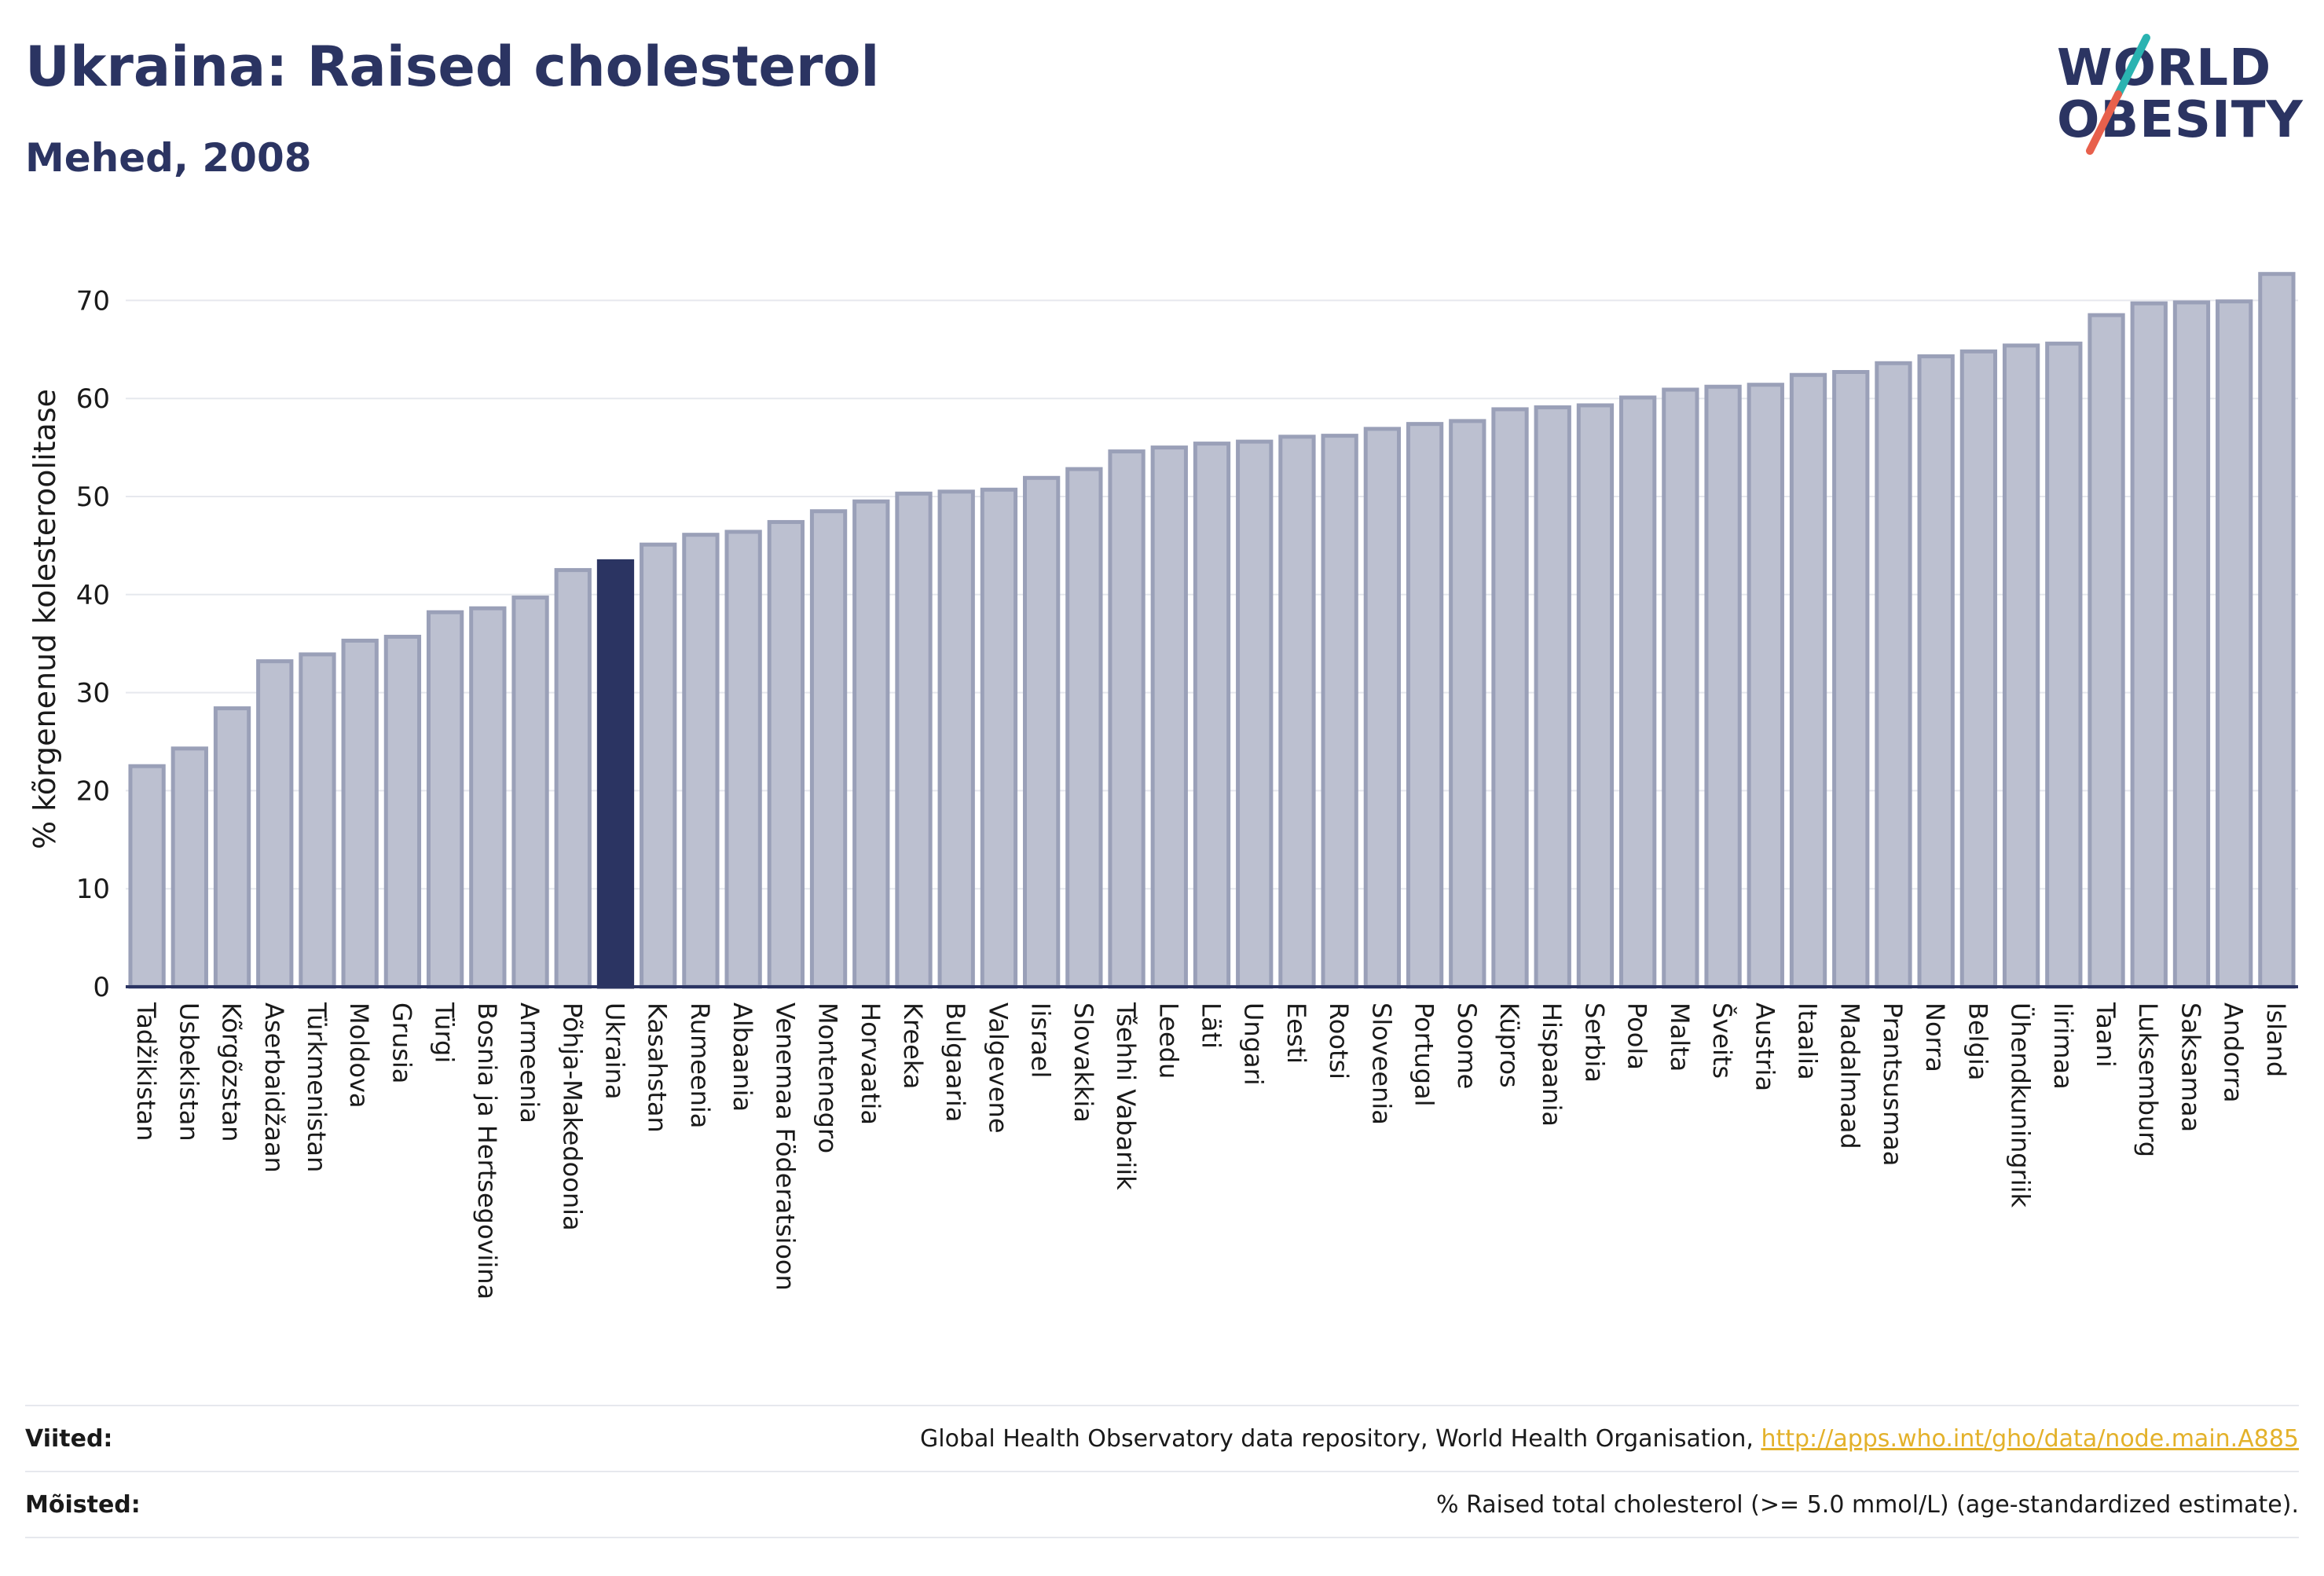 This screenshot has width=2324, height=1576. Describe the element at coordinates (1168, 1040) in the screenshot. I see `x-tick-label: Leedu` at that location.